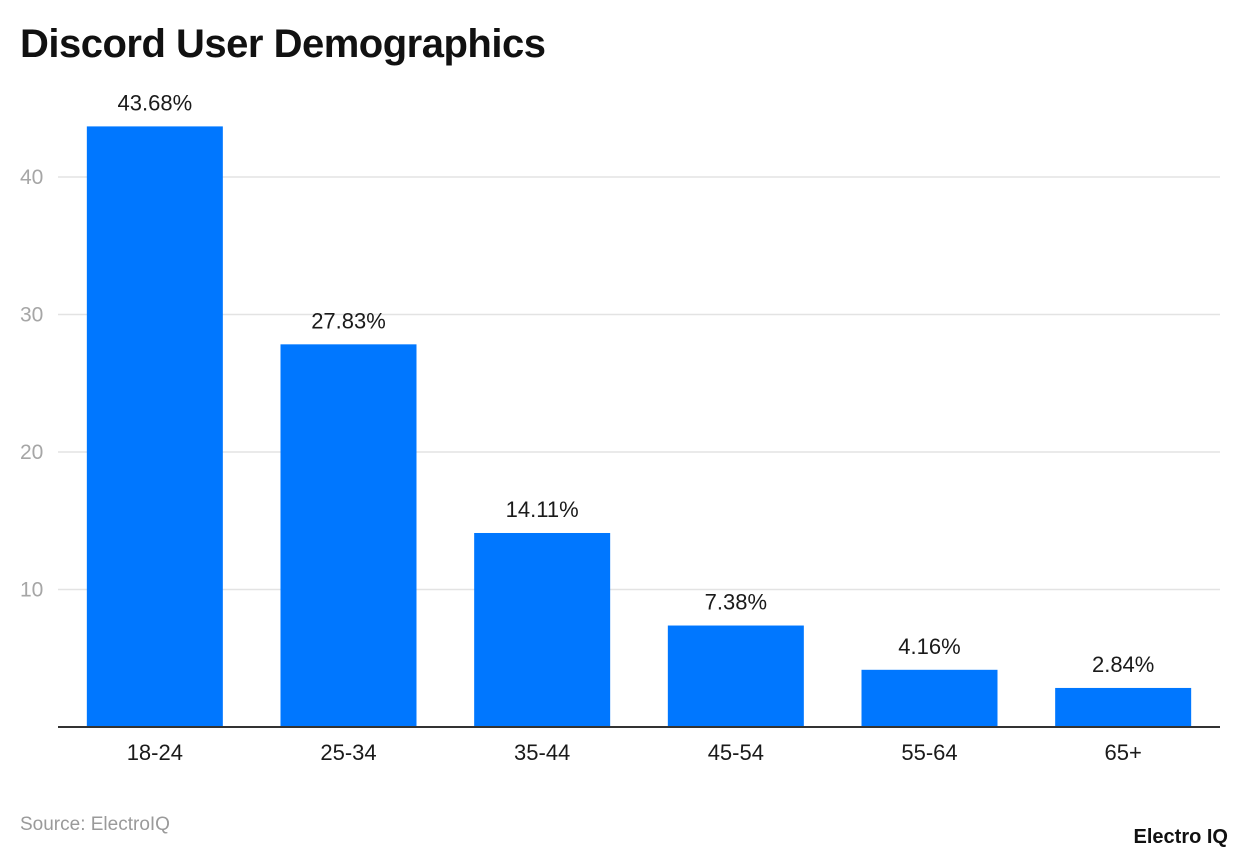 This screenshot has height=858, width=1240. I want to click on brand-logo: Electro IQ, so click(1180, 837).